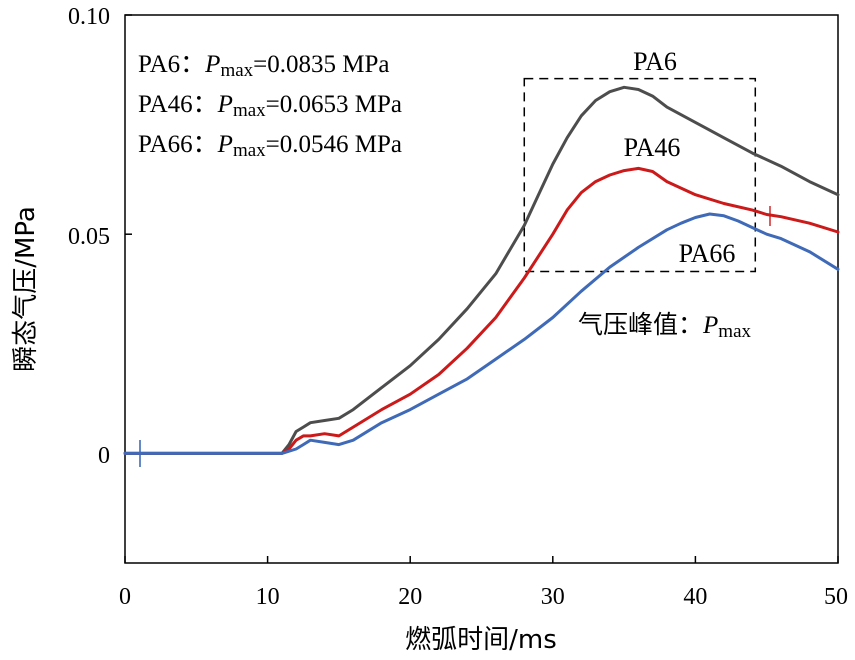  Describe the element at coordinates (26, 289) in the screenshot. I see `y-axis-title: 瞬态气压/MPa` at that location.